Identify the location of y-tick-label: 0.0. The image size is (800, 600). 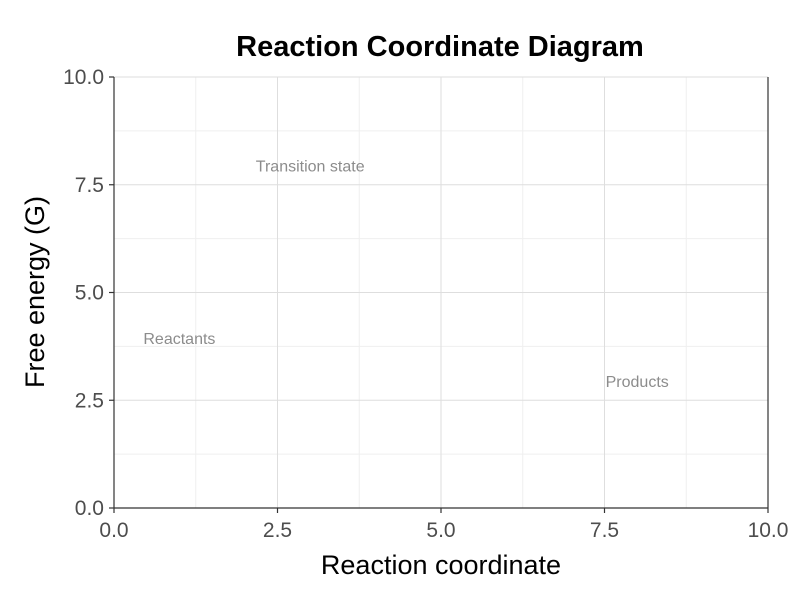
(89, 508).